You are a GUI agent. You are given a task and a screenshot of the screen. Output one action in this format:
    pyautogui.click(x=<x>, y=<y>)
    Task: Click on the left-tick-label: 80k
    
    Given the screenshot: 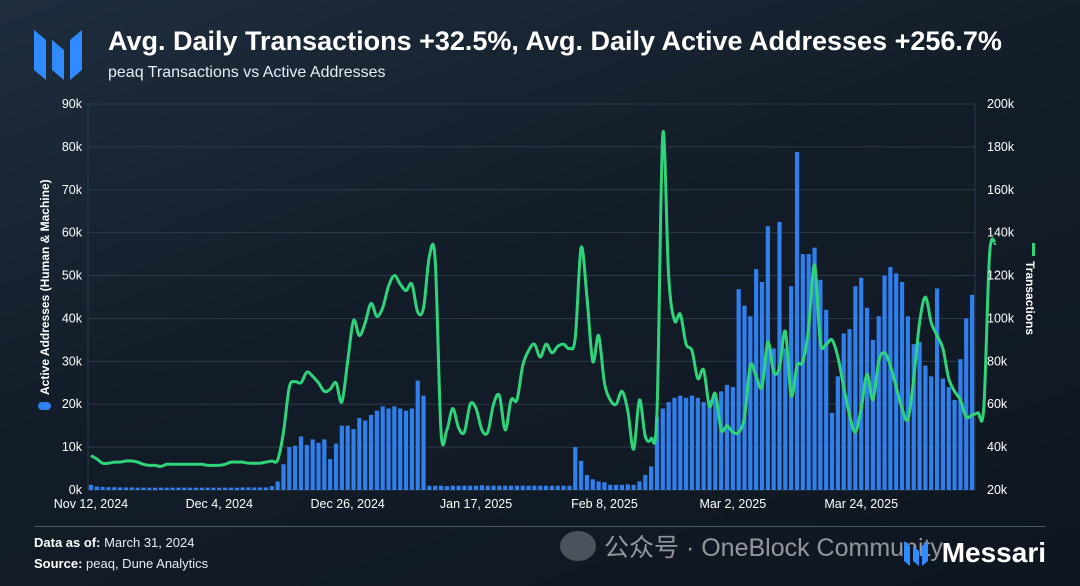 What is the action you would take?
    pyautogui.click(x=72, y=147)
    